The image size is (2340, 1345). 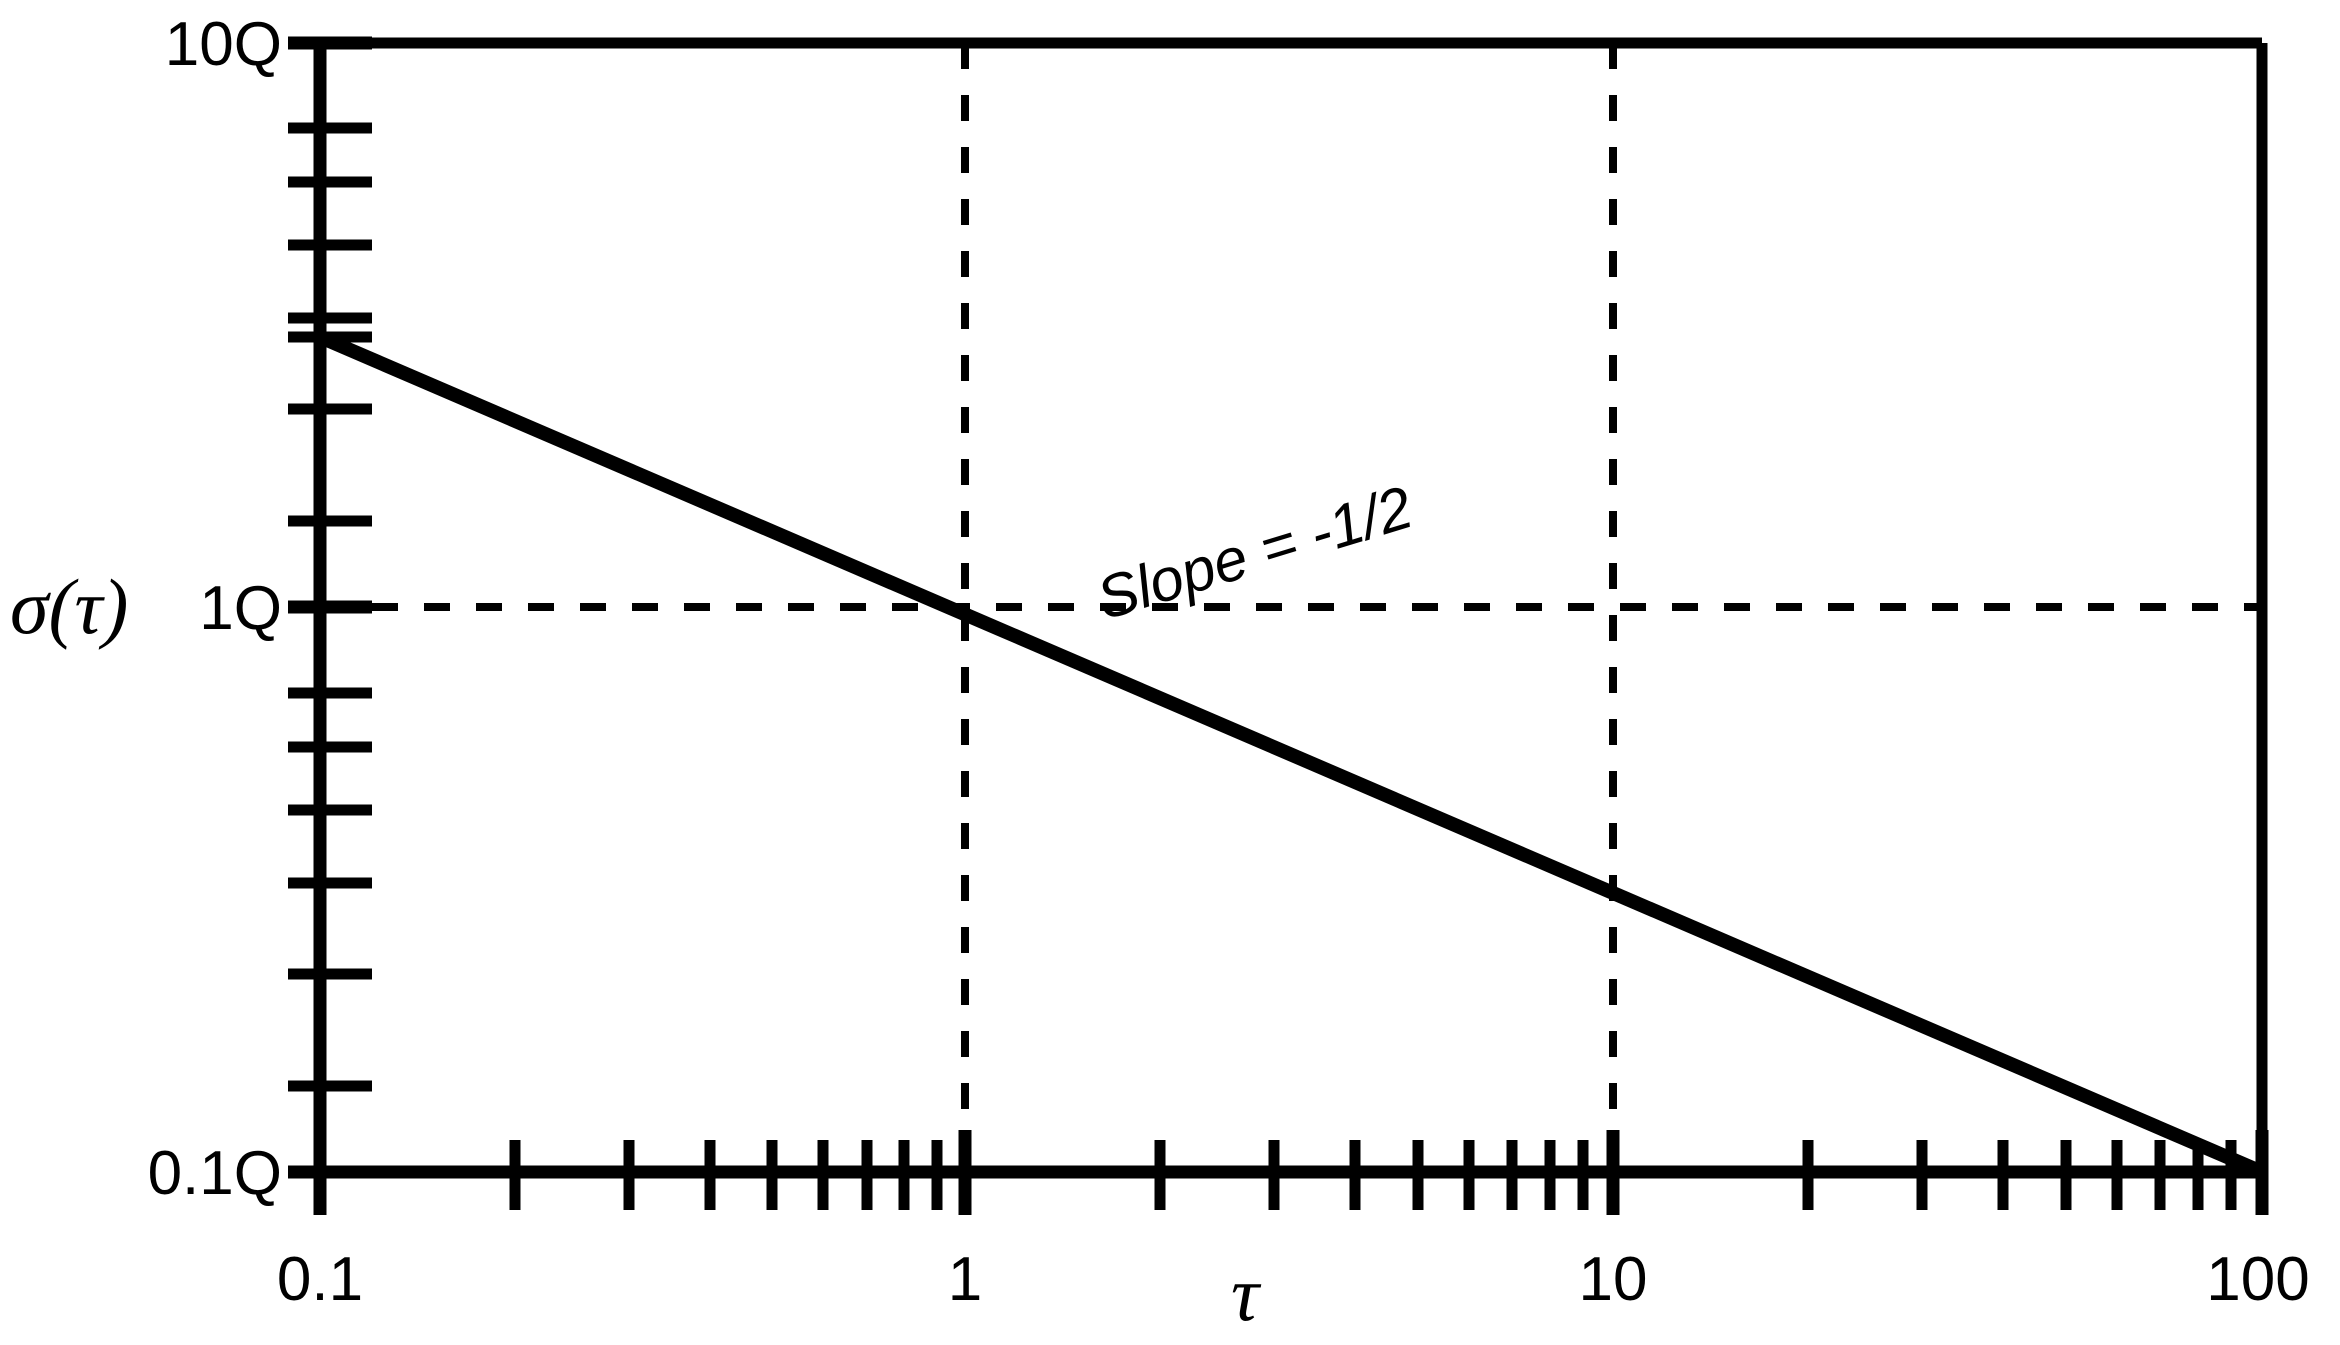 I want to click on x-tick-label-fourth: 100, so click(x=2257, y=1279).